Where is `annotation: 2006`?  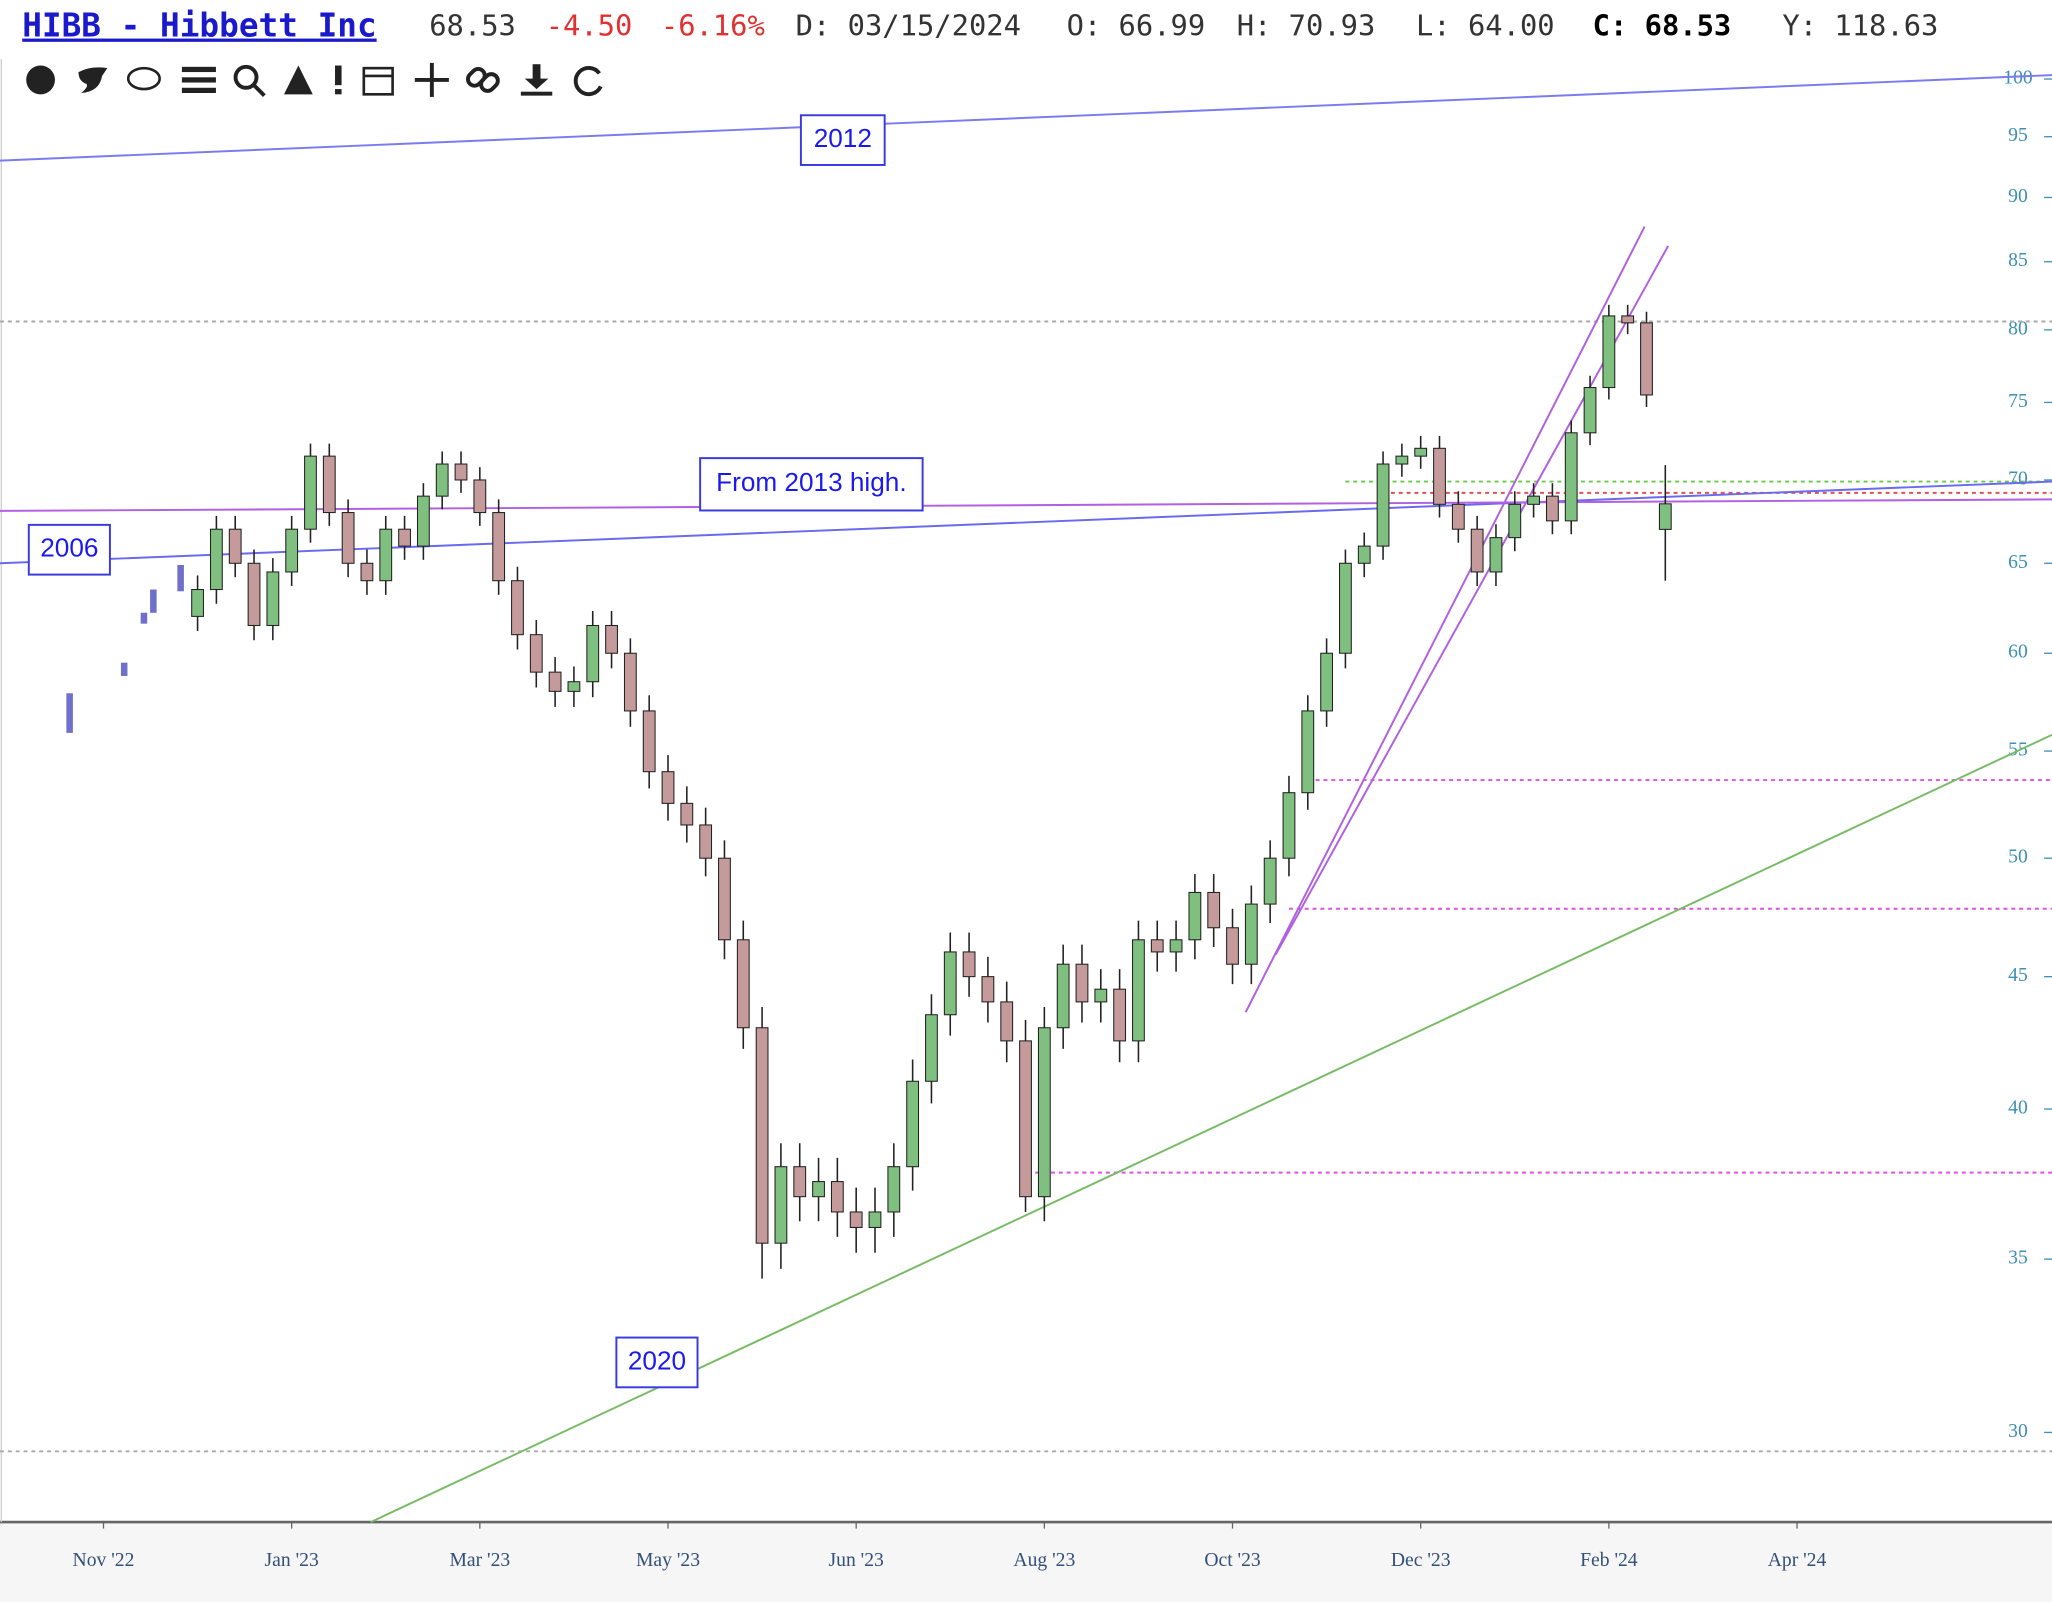
annotation: 2006 is located at coordinates (69, 548).